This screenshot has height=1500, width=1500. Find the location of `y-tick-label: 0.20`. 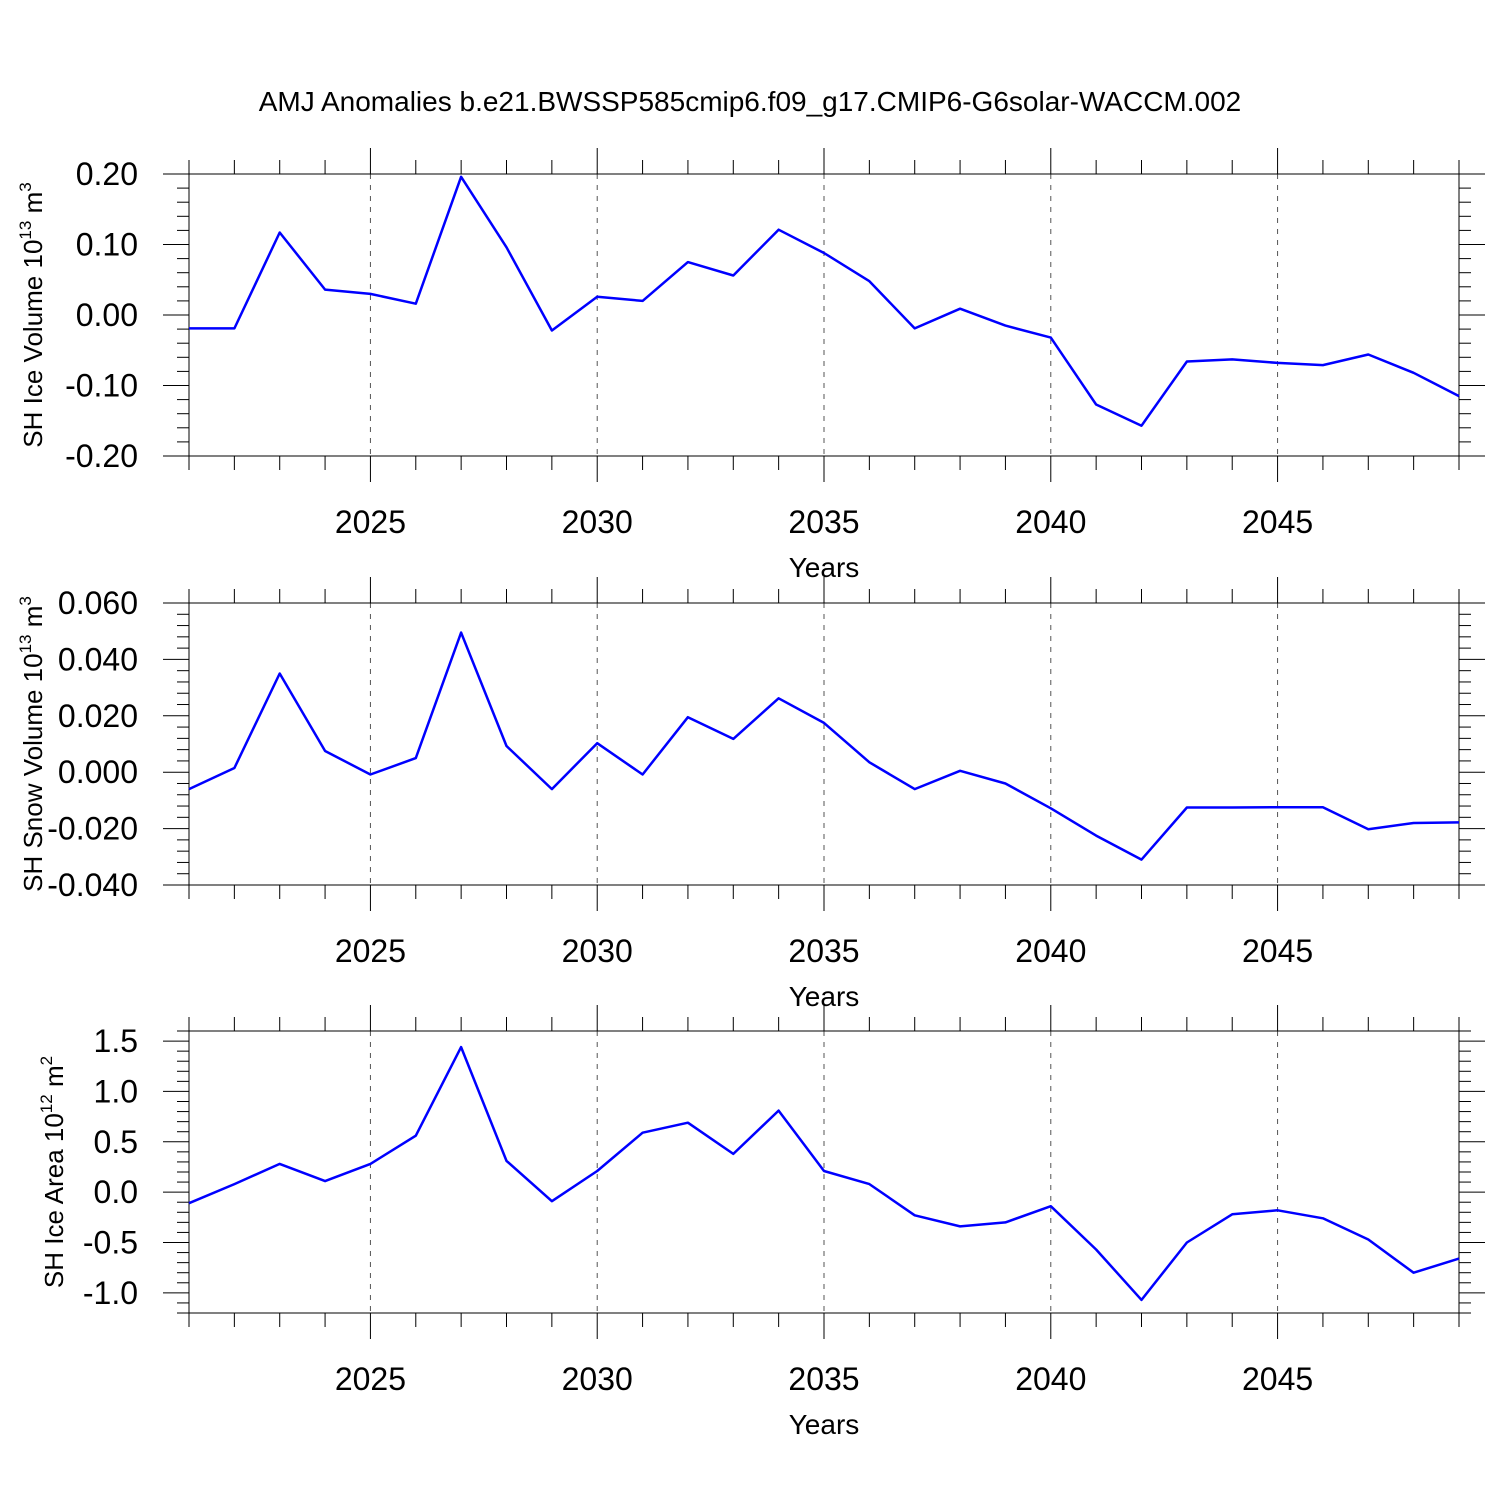

y-tick-label: 0.20 is located at coordinates (107, 174).